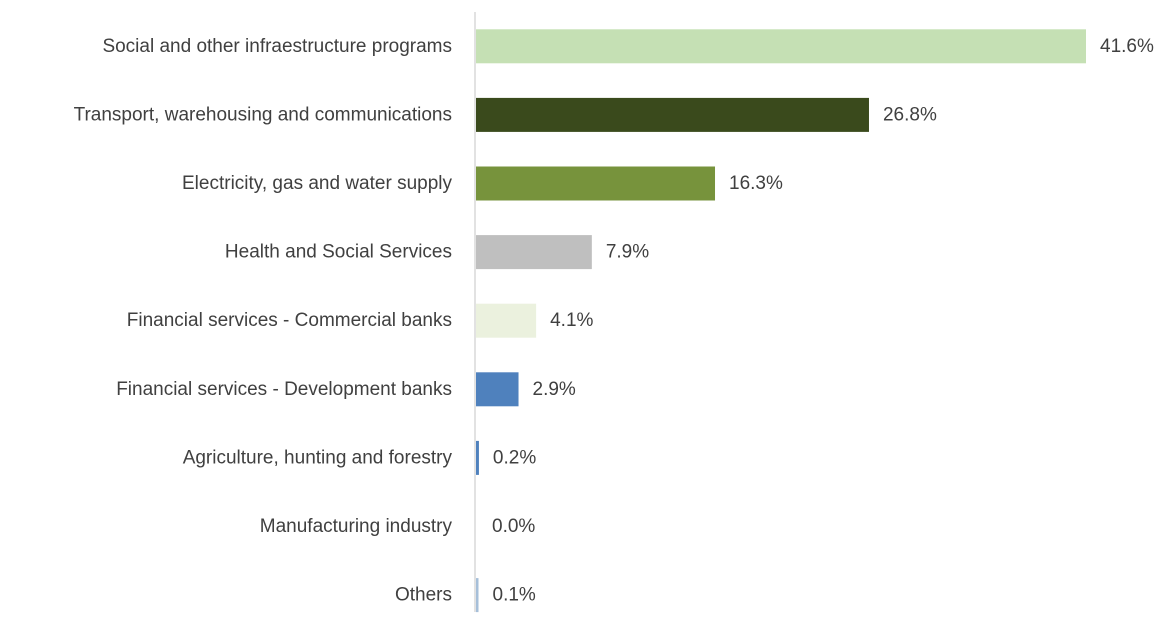 The image size is (1162, 618). I want to click on value-label: 7.9%, so click(627, 252).